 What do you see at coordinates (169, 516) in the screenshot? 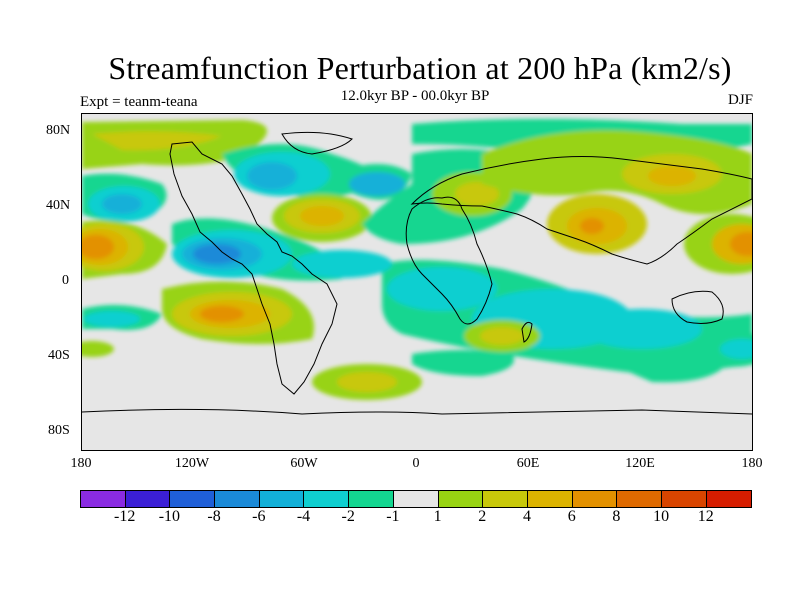
I see `colorbar-tick-label: -10` at bounding box center [169, 516].